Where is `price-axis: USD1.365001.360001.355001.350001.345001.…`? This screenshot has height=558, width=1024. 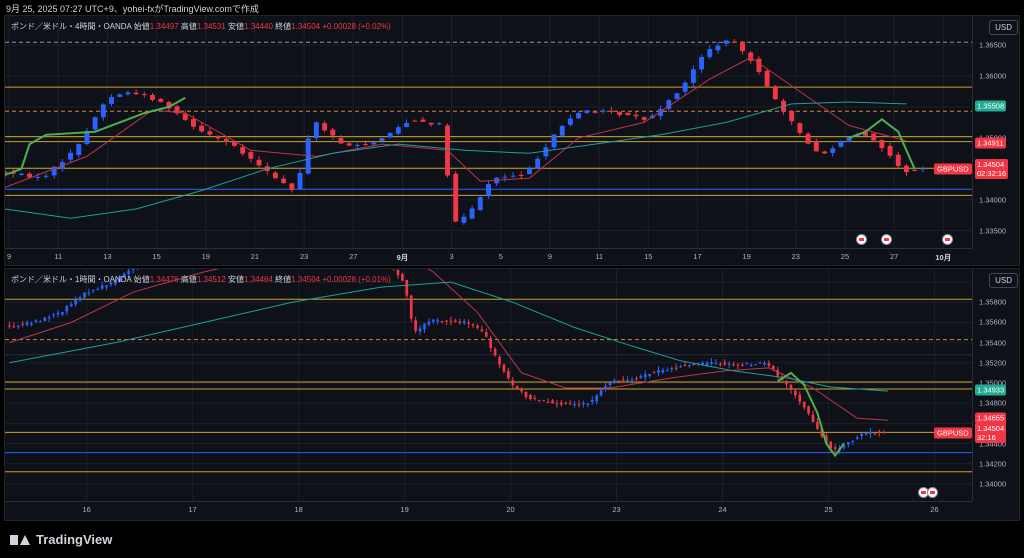
price-axis: USD1.365001.360001.355001.350001.345001.… is located at coordinates (996, 132).